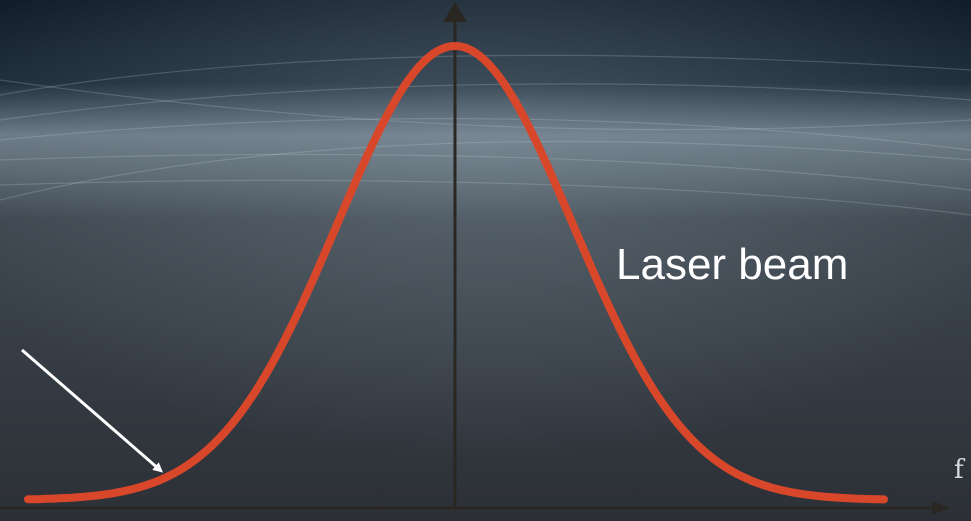 This screenshot has width=971, height=521. Describe the element at coordinates (959, 470) in the screenshot. I see `x-axis-letter: f` at that location.